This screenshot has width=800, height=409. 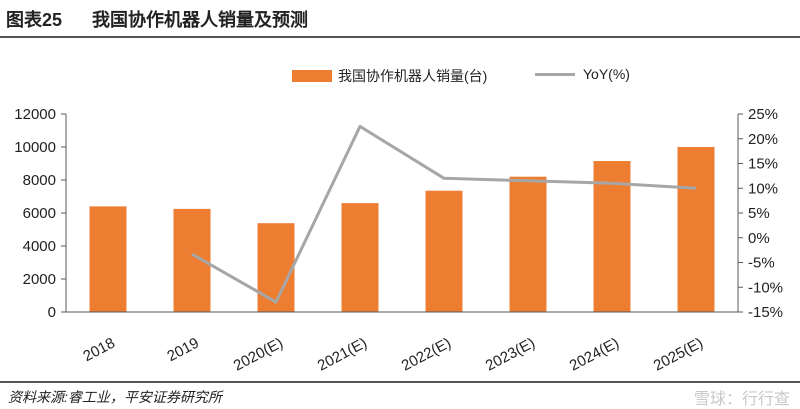 I want to click on chart-legend: 我国协作机器人销量(台) YoY(%), so click(x=400, y=76).